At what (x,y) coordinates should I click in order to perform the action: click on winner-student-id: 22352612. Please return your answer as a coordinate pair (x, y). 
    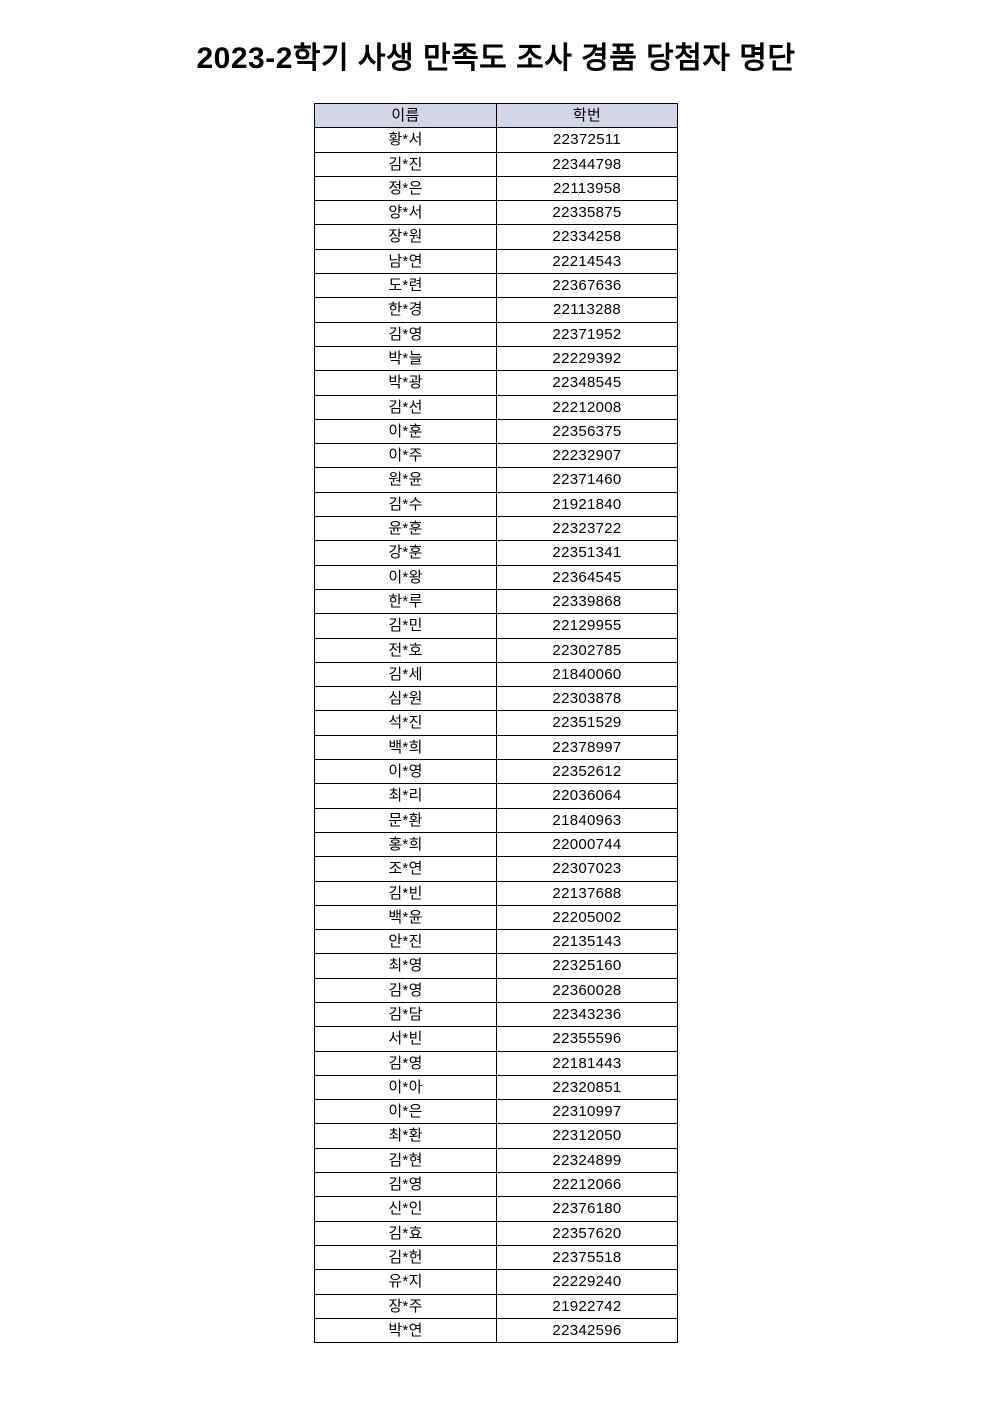
    Looking at the image, I should click on (587, 772).